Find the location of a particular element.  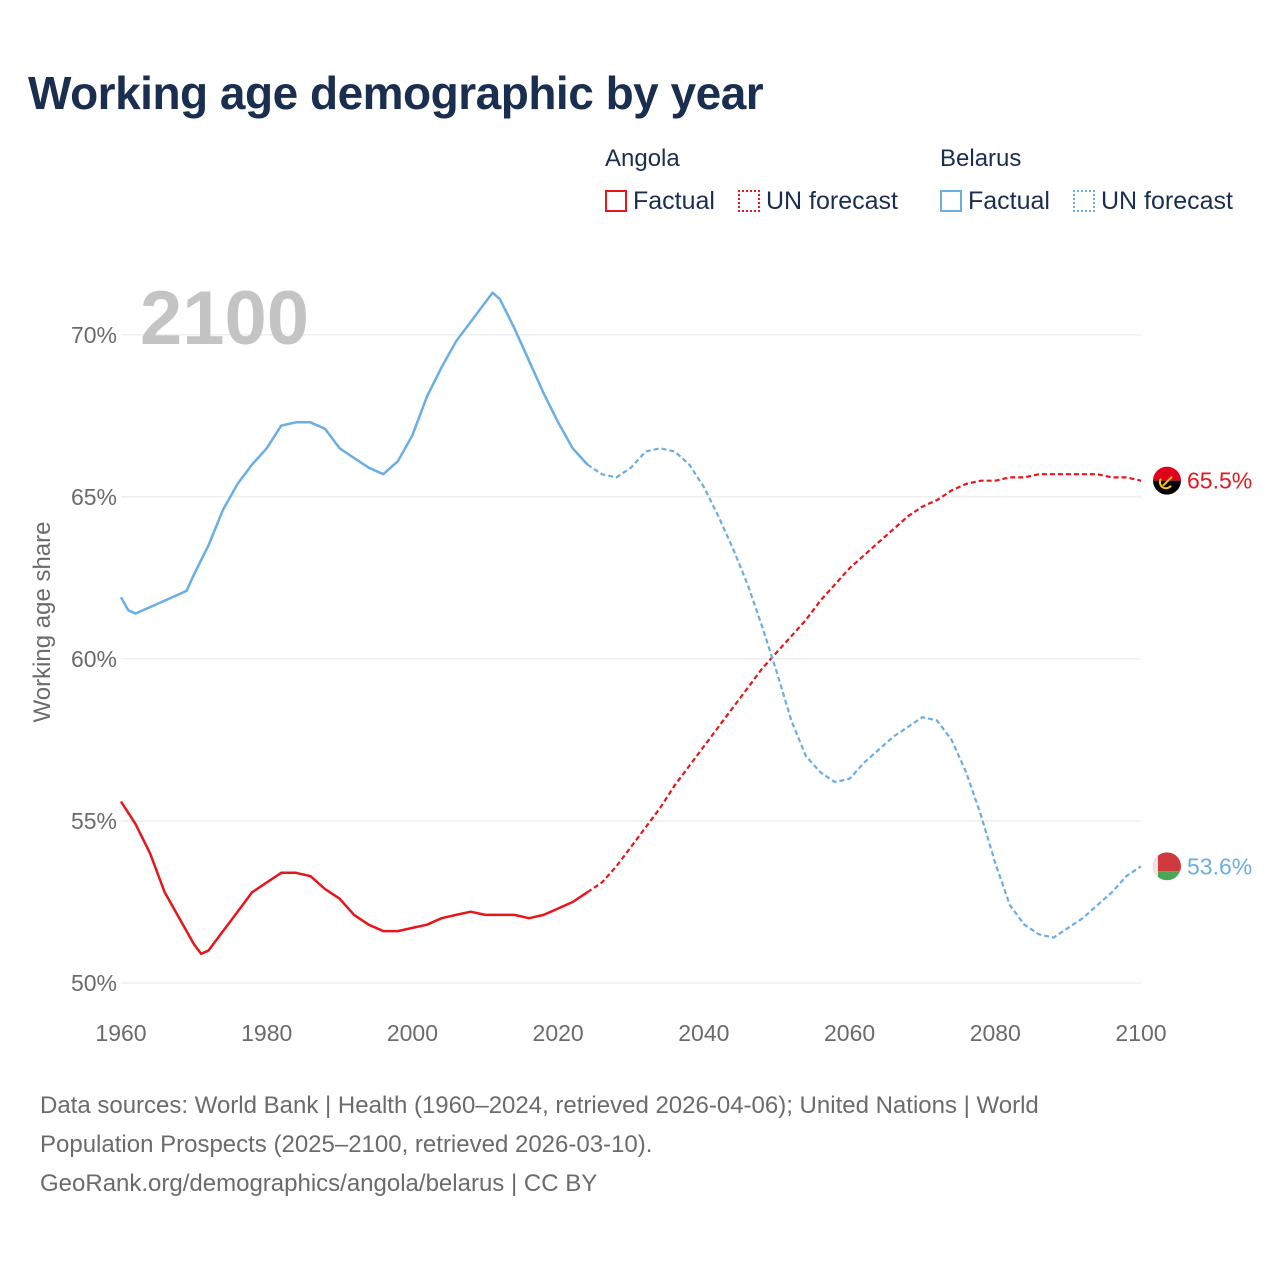

legend-item-belarus-forecast: UN forecast is located at coordinates (1153, 201).